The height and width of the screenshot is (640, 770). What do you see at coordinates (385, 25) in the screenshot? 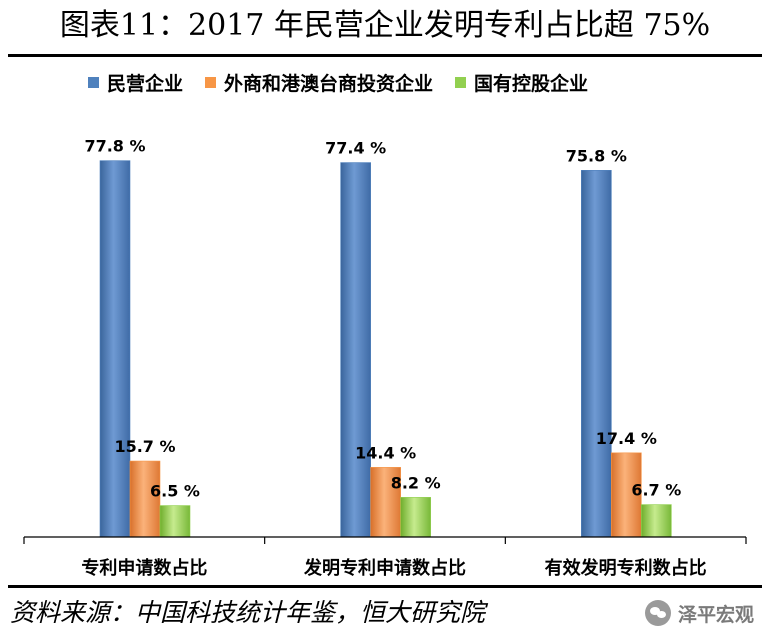
I see `chart-title: 图表11：2017 年民营企业发明专利占比超 75%` at bounding box center [385, 25].